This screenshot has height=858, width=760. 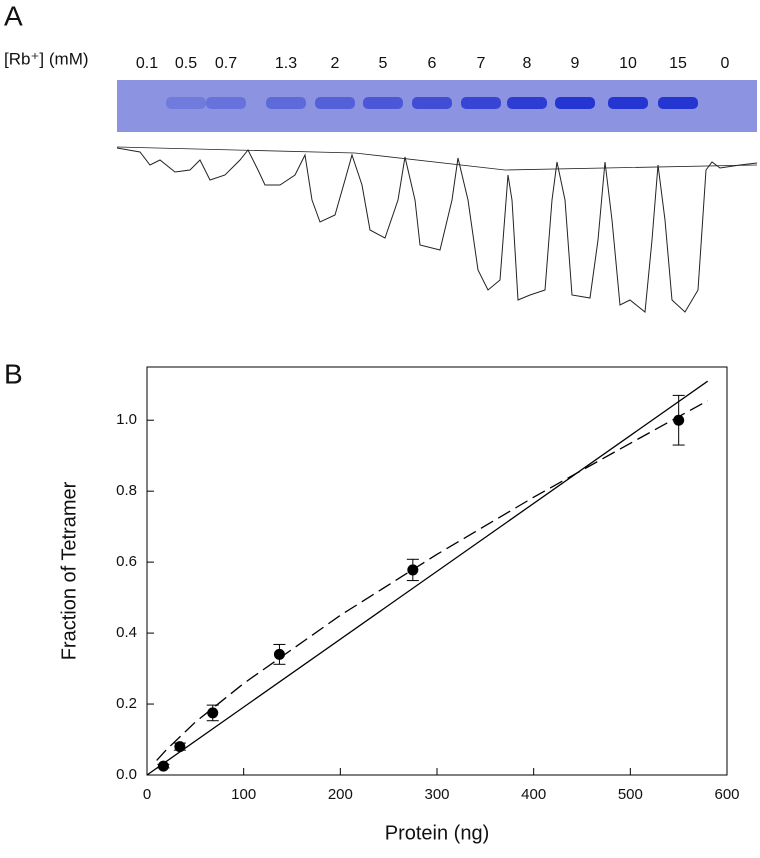 I want to click on lane-label: 9, so click(x=575, y=63).